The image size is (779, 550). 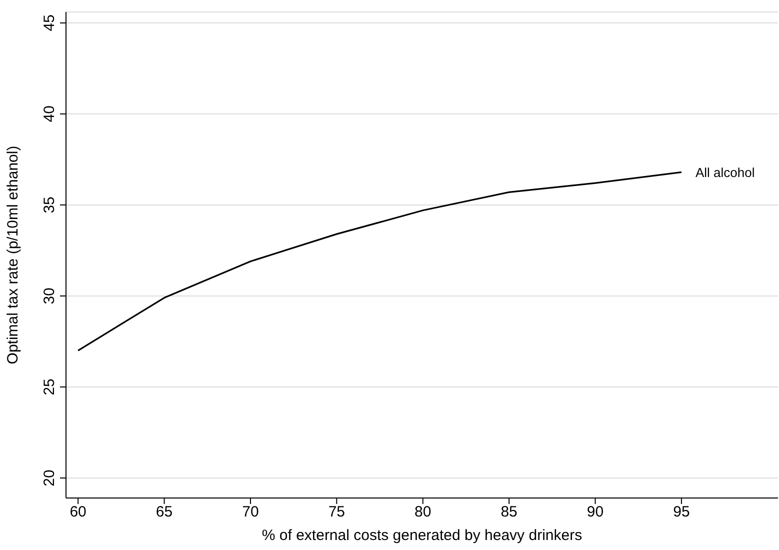 I want to click on x-tick-label: 95, so click(x=681, y=512).